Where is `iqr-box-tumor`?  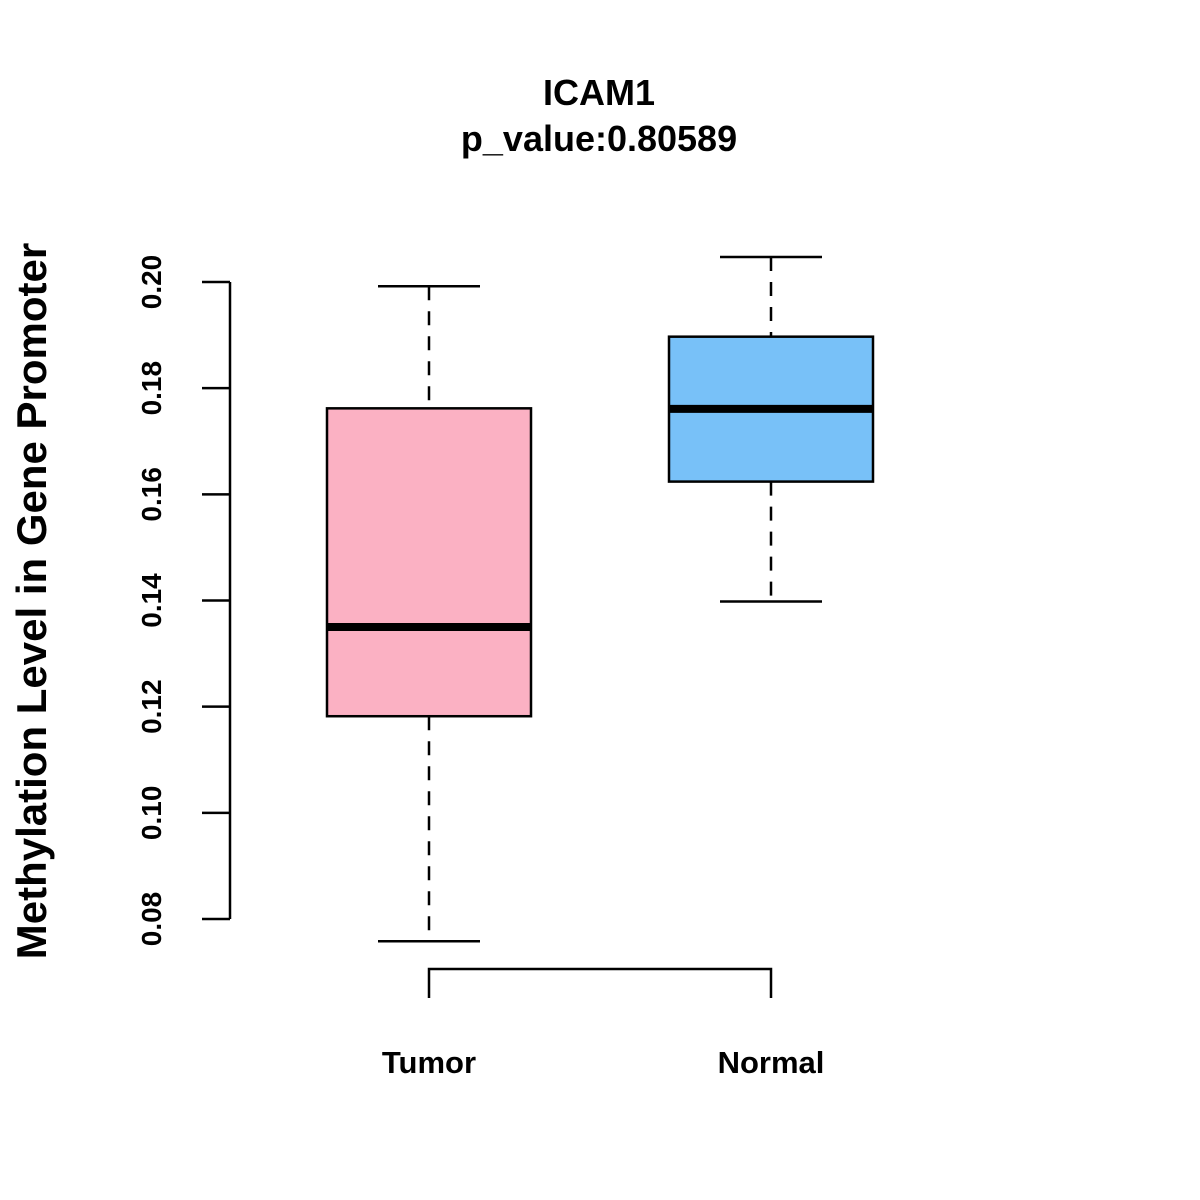 iqr-box-tumor is located at coordinates (429, 562).